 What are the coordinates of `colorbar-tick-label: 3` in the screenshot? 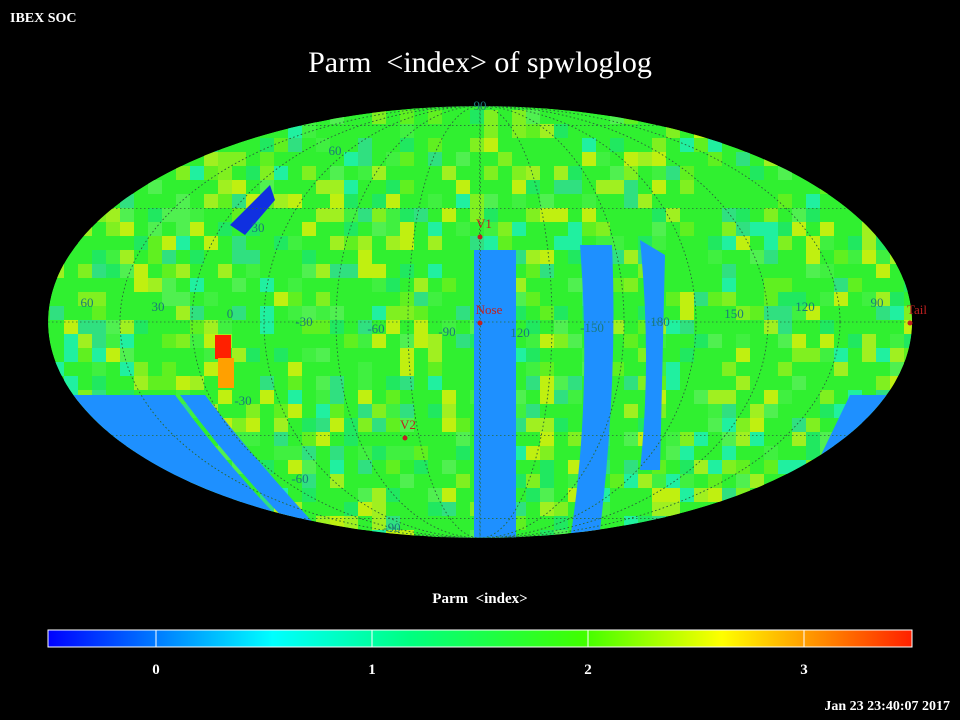 It's located at (804, 670).